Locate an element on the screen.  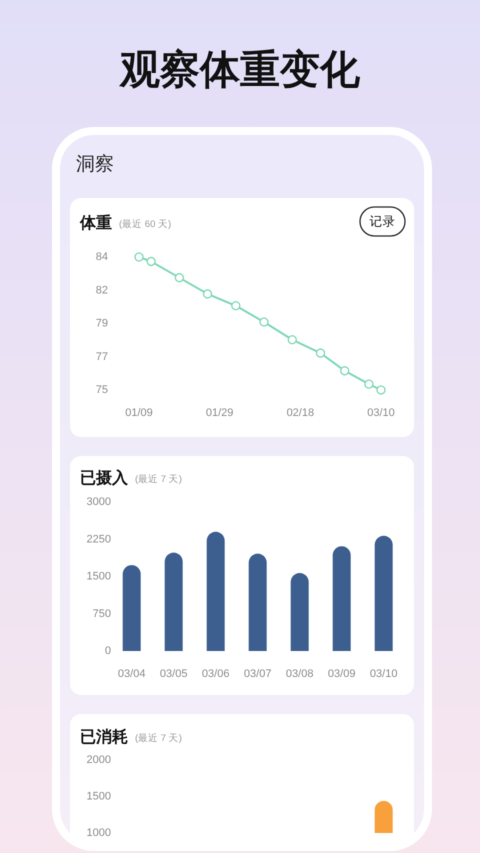
chart-title: 已摄入 is located at coordinates (104, 478).